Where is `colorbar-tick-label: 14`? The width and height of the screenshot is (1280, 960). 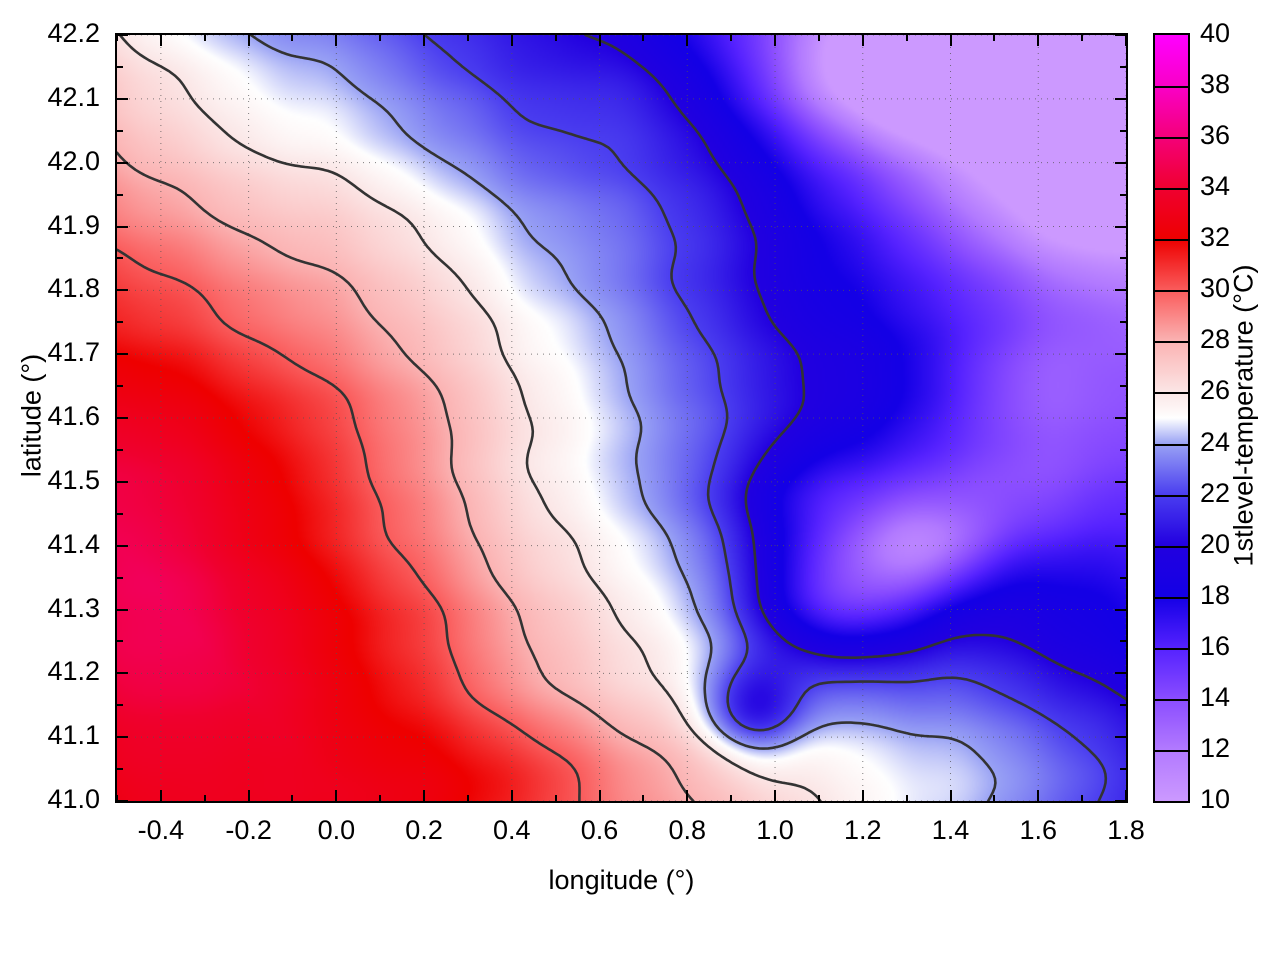
colorbar-tick-label: 14 is located at coordinates (1215, 696).